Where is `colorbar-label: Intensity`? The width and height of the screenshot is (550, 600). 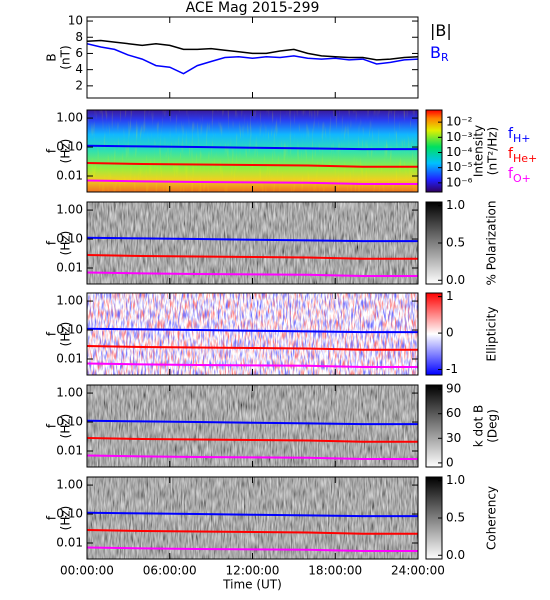 colorbar-label: Intensity is located at coordinates (479, 151).